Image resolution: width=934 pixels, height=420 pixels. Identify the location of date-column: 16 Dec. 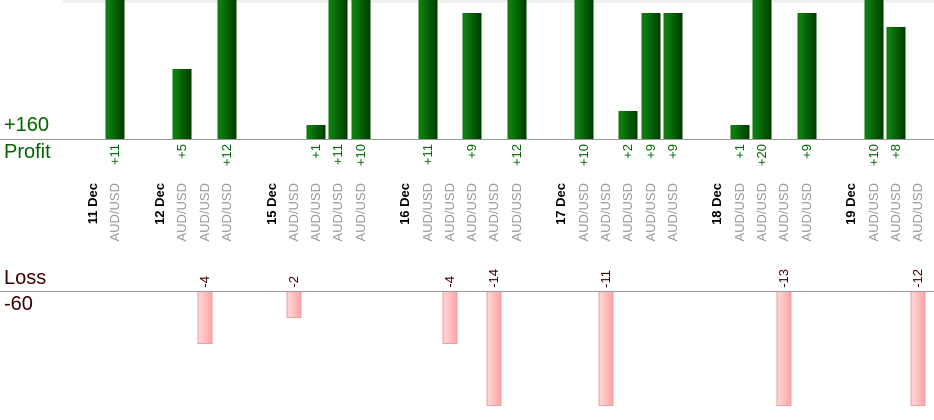
(405, 210).